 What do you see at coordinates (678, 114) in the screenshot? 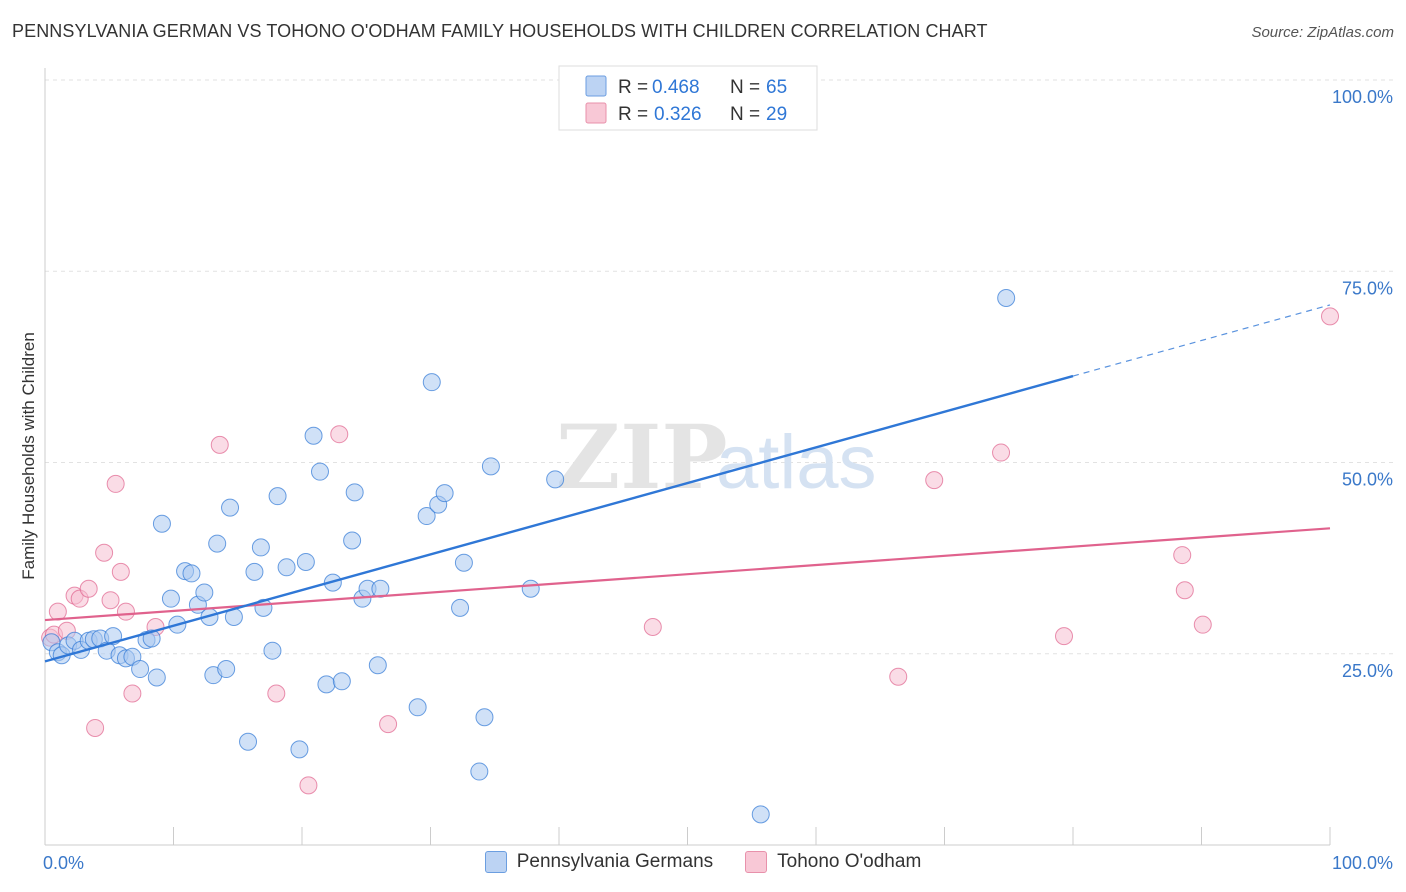
I see `legend-r-value-2: 0.326` at bounding box center [678, 114].